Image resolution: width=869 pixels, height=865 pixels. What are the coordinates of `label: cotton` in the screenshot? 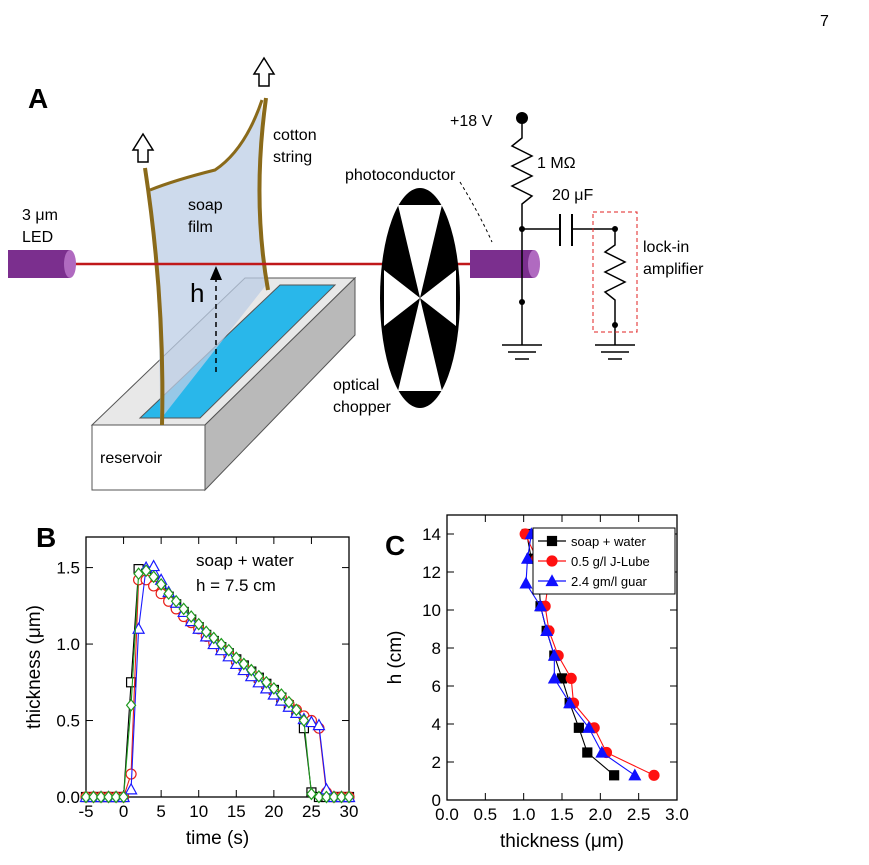 It's located at (295, 135).